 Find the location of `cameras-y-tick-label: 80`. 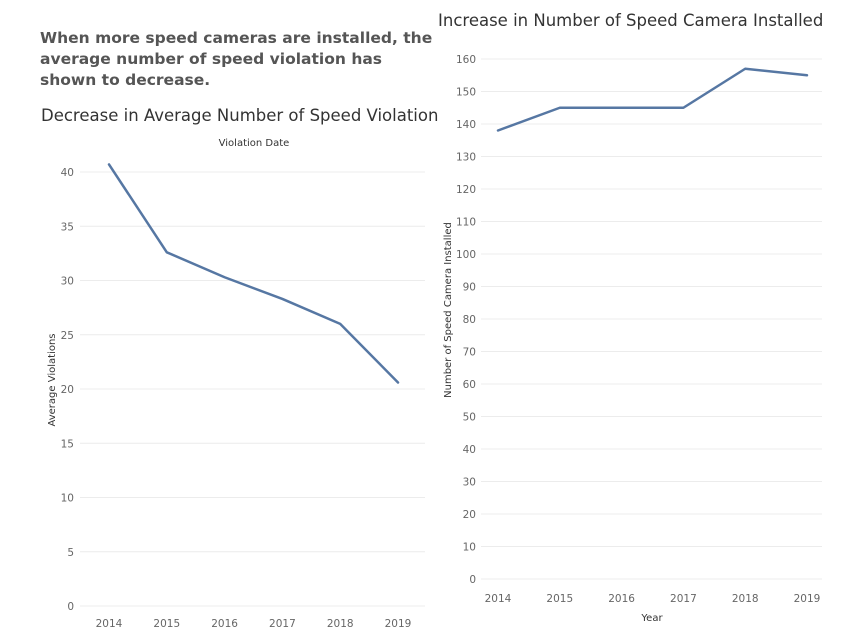

cameras-y-tick-label: 80 is located at coordinates (469, 320).